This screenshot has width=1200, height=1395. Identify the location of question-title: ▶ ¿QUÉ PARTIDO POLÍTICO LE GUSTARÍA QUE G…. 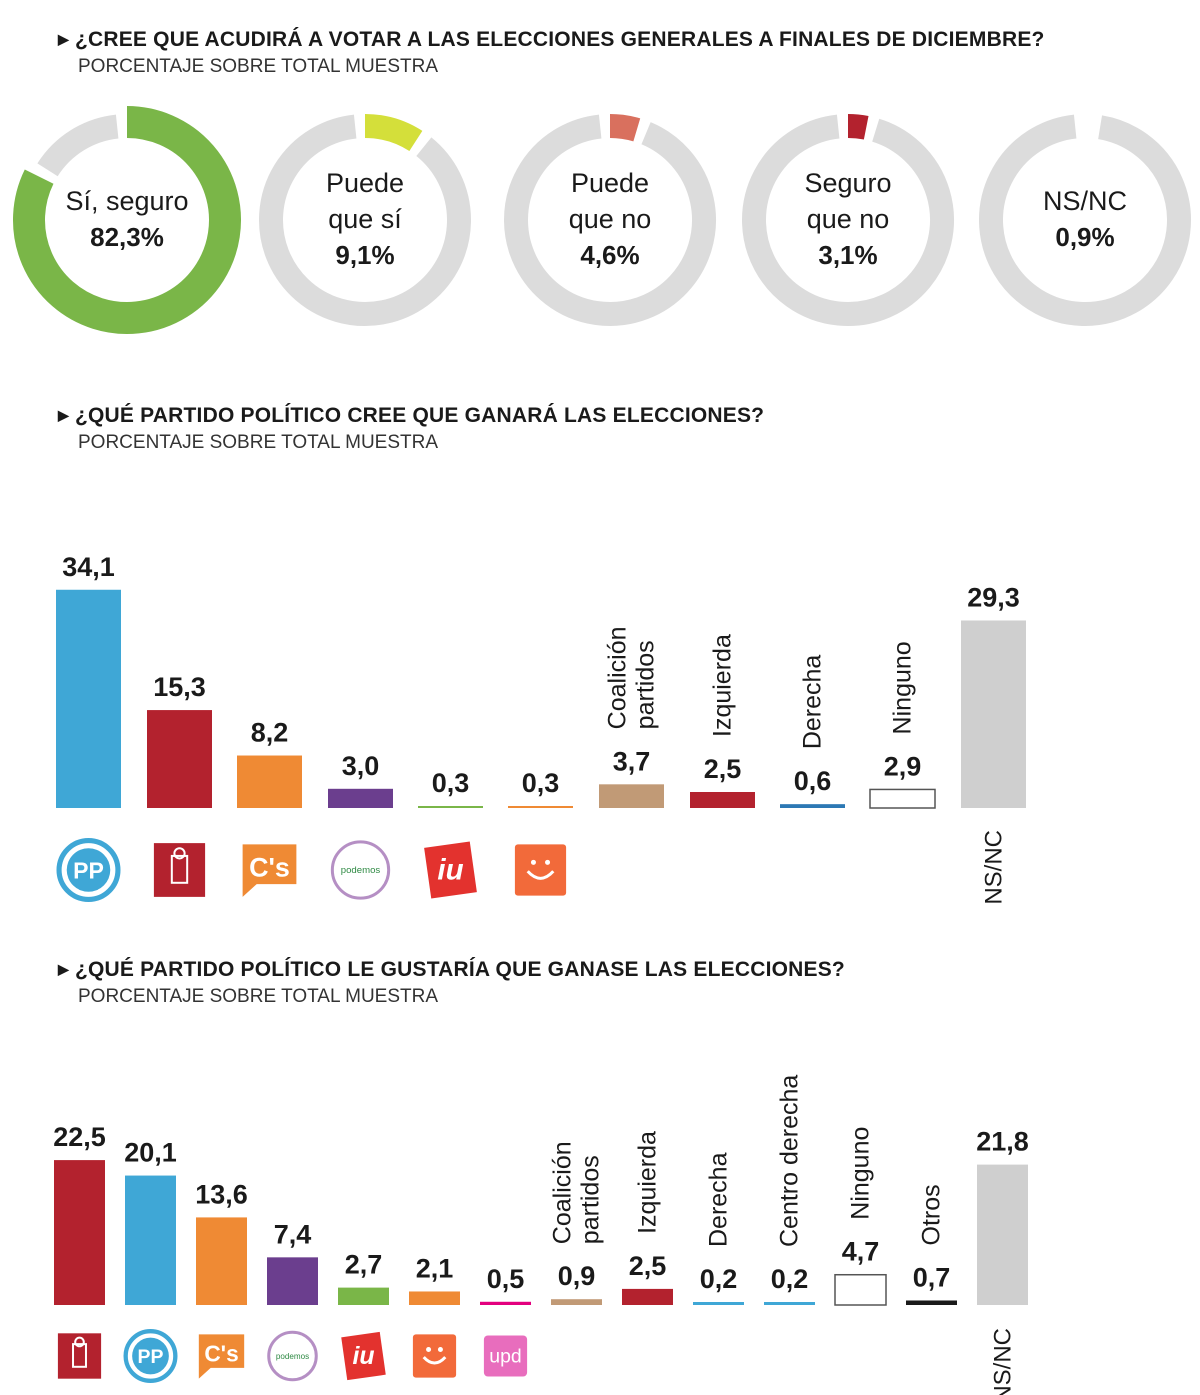
(451, 970).